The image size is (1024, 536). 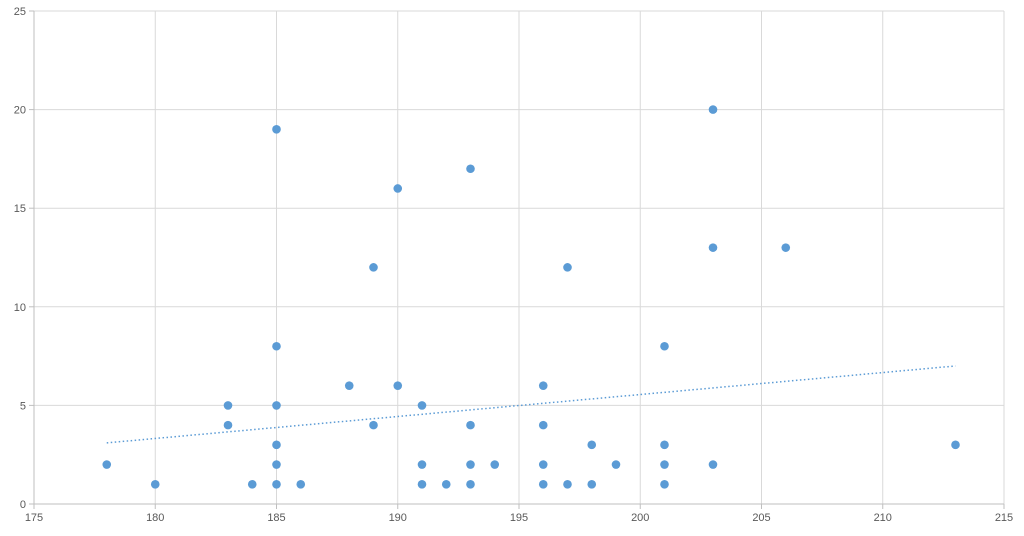 I want to click on x-tick-label: 215, so click(x=1004, y=518).